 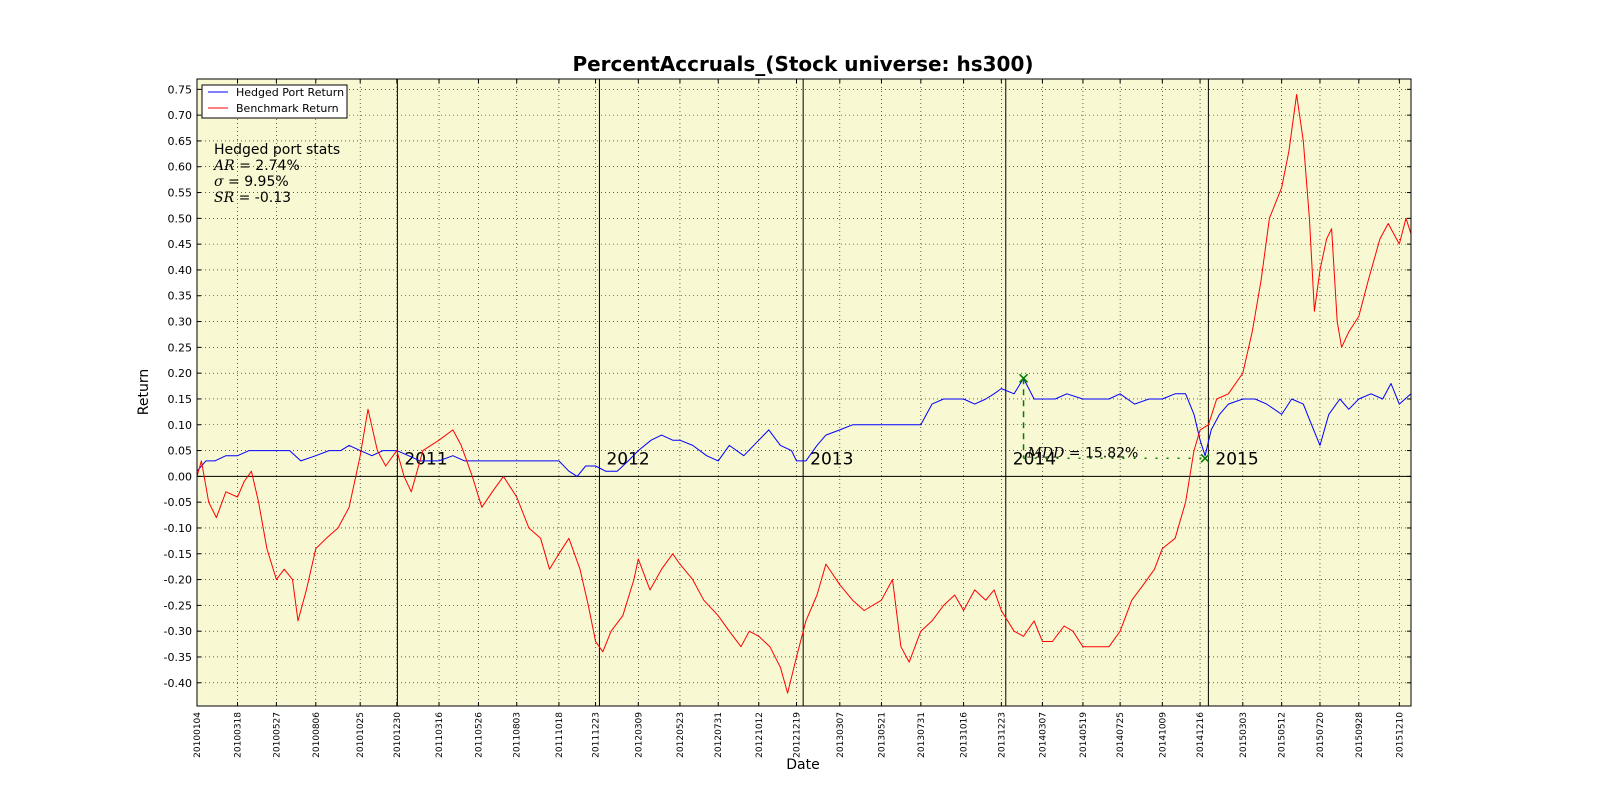 What do you see at coordinates (1201, 735) in the screenshot?
I see `x-tick-label: 20141216` at bounding box center [1201, 735].